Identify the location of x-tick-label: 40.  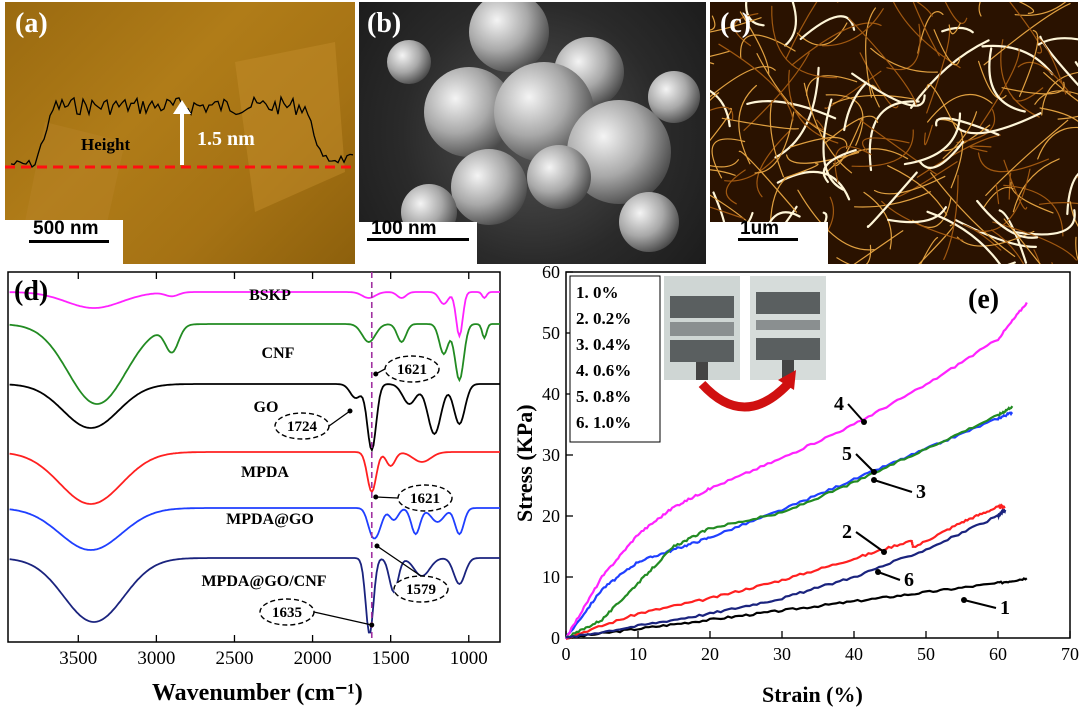
(854, 654).